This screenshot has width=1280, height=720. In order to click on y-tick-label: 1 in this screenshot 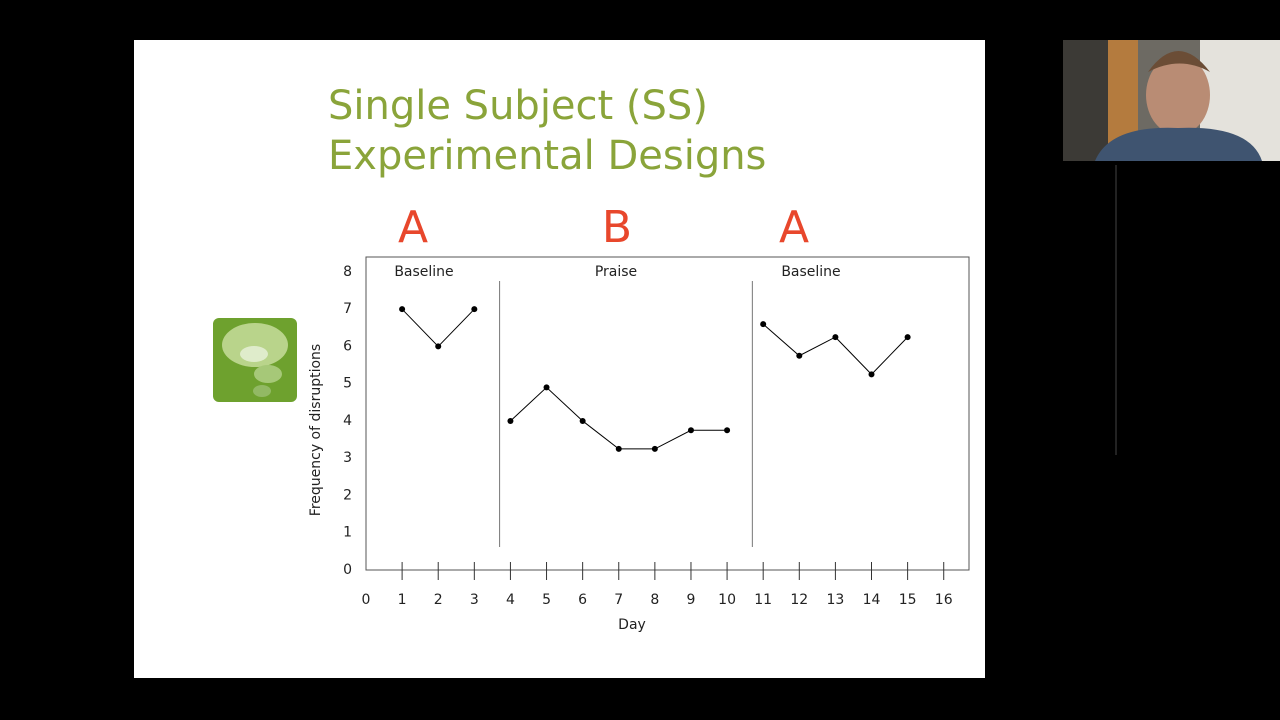, I will do `click(347, 533)`.